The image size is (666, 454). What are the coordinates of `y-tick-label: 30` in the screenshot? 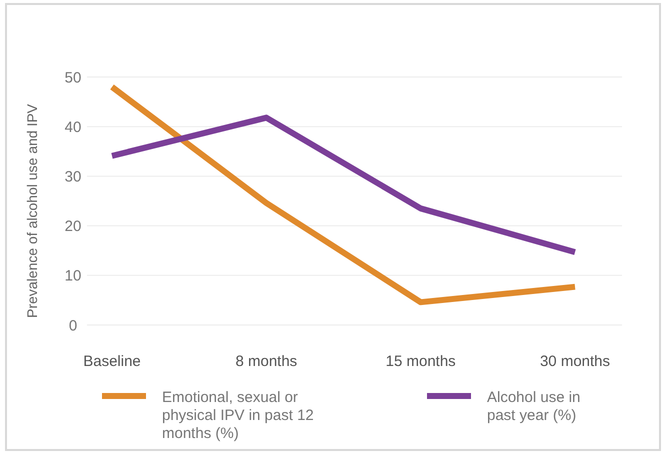 It's located at (73, 177).